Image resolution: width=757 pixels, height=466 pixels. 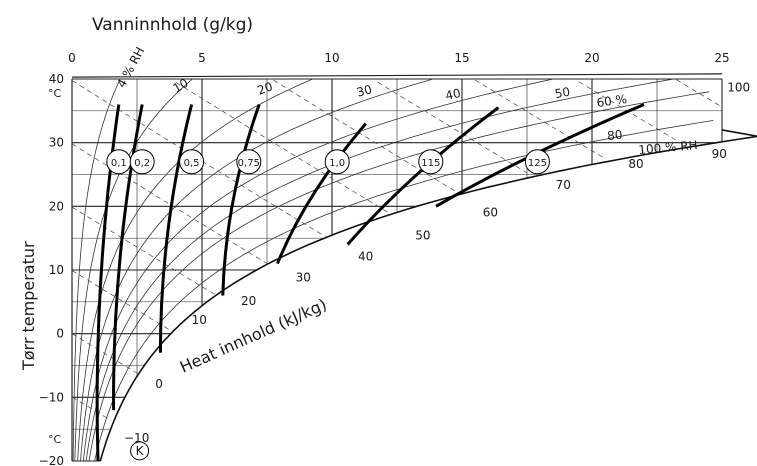 What do you see at coordinates (181, 86) in the screenshot?
I see `rh-label: 10` at bounding box center [181, 86].